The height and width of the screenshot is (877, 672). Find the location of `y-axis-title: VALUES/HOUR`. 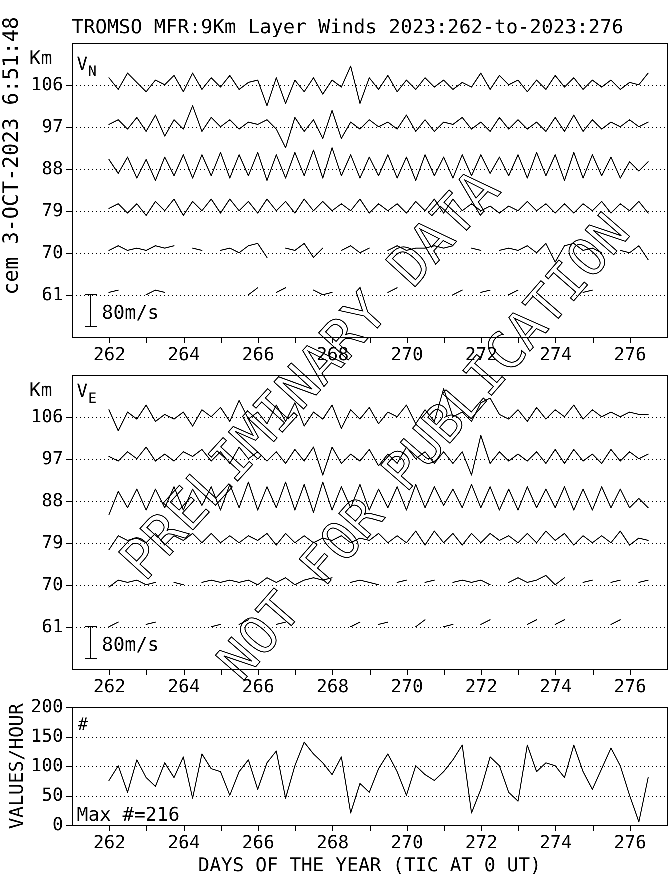

y-axis-title: VALUES/HOUR is located at coordinates (17, 766).